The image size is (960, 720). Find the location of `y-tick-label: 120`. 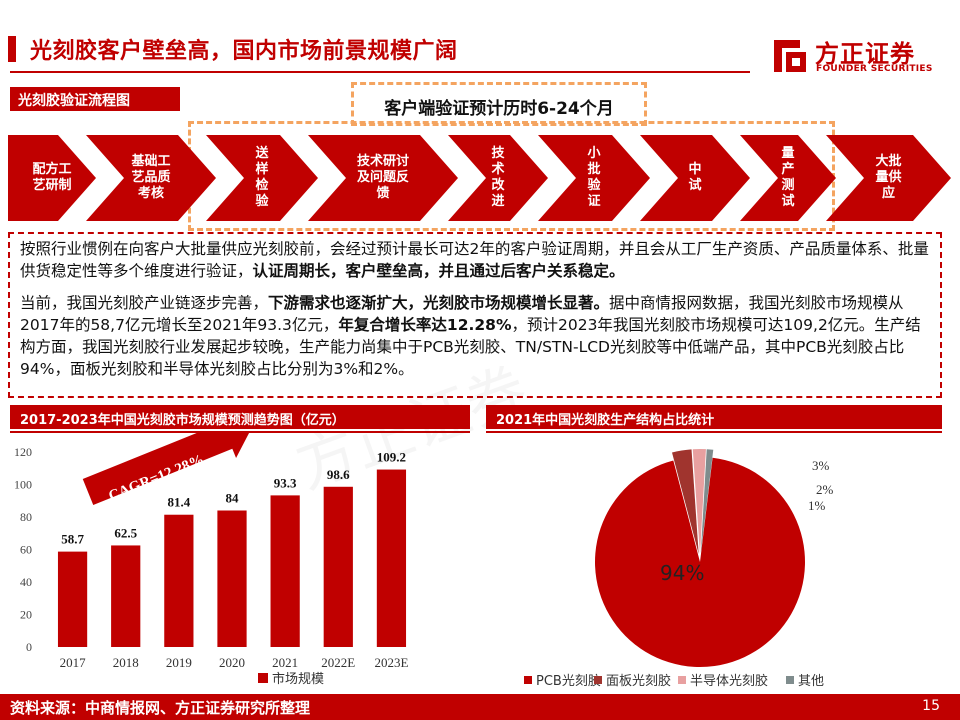

y-tick-label: 120 is located at coordinates (23, 452).